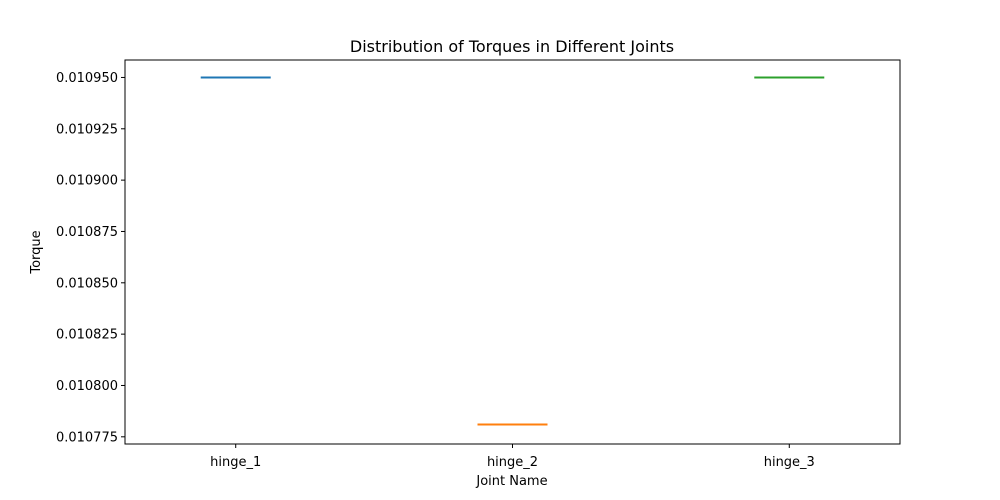  What do you see at coordinates (87, 386) in the screenshot?
I see `y-tick-label: 0.010800` at bounding box center [87, 386].